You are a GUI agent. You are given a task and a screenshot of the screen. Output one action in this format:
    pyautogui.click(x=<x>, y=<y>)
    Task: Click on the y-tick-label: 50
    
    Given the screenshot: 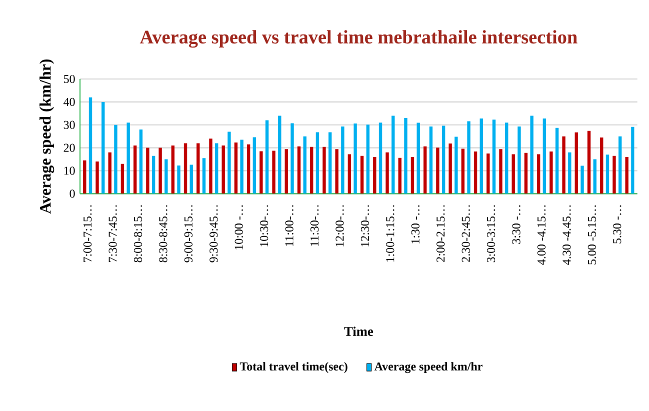 What is the action you would take?
    pyautogui.click(x=69, y=79)
    